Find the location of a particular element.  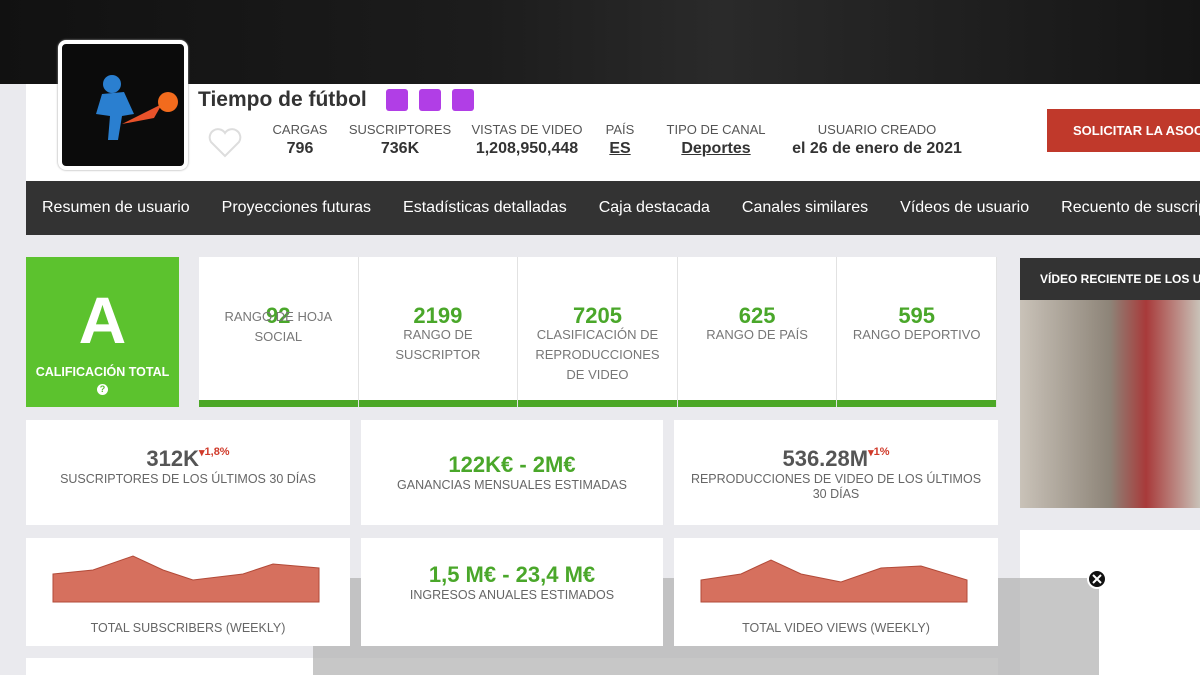

request-button: SOLICITAR LA ASOC is located at coordinates (1123, 130).